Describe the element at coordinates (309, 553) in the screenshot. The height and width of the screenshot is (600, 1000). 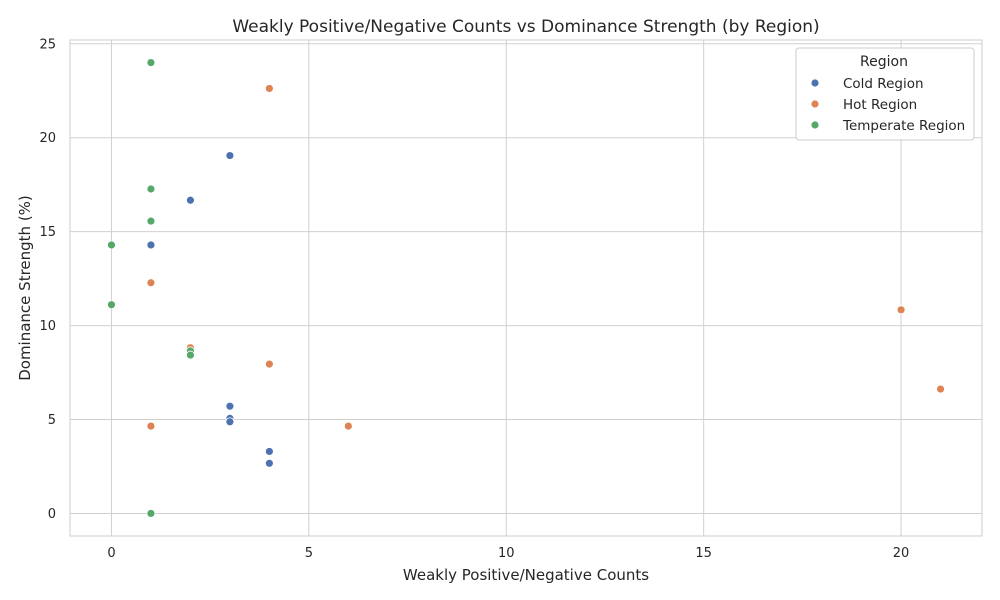
I see `x-tick-label: 5` at that location.